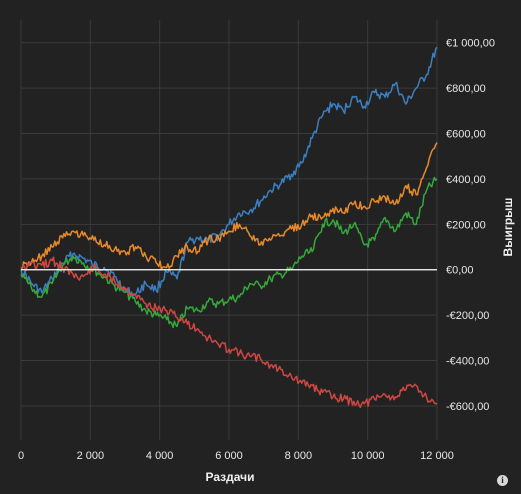 The image size is (521, 494). Describe the element at coordinates (467, 316) in the screenshot. I see `y-tick-label: -€200,00` at that location.